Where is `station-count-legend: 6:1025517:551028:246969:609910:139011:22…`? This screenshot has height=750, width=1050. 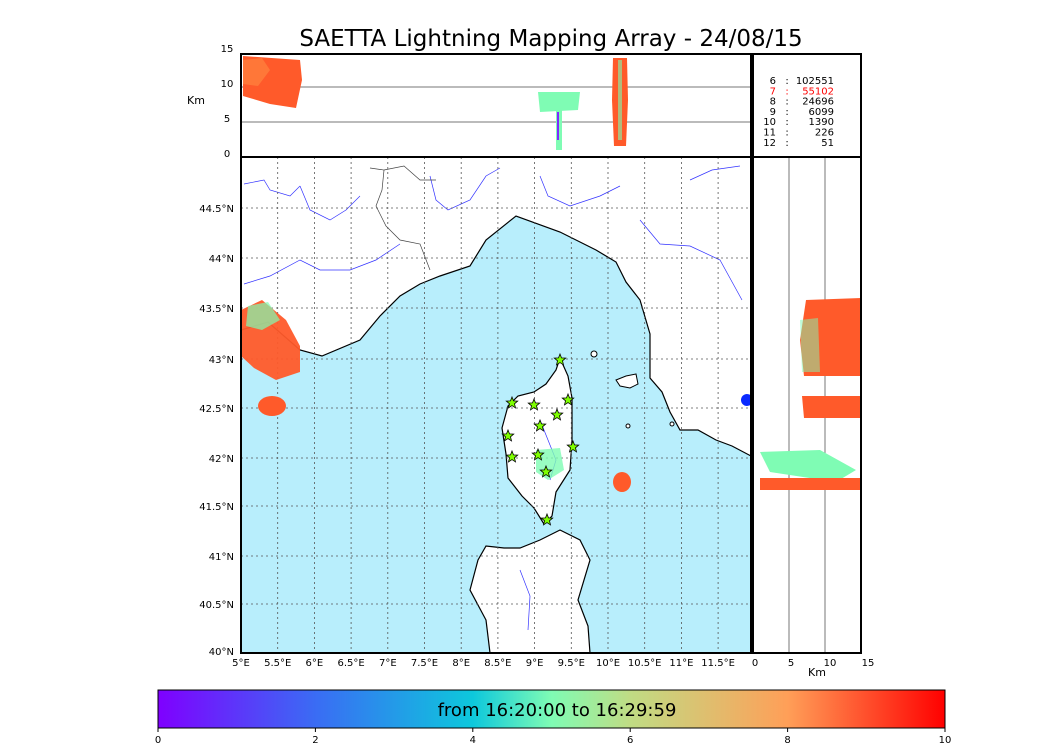
station-count-legend: 6:1025517:551028:246969:609910:139011:22… is located at coordinates (807, 105).